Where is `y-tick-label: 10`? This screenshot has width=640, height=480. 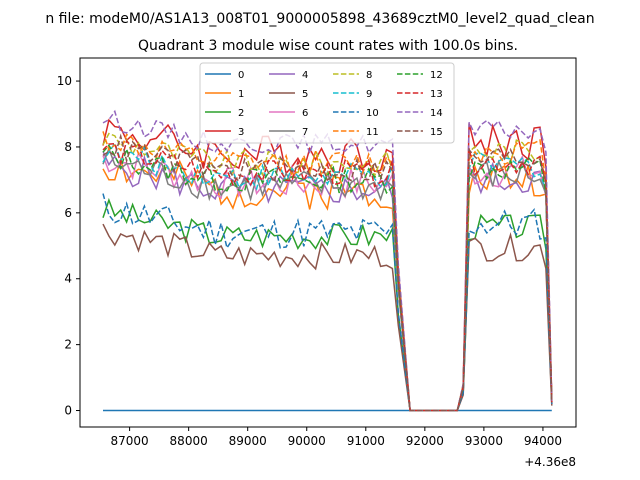
y-tick-label: 10 is located at coordinates (64, 81).